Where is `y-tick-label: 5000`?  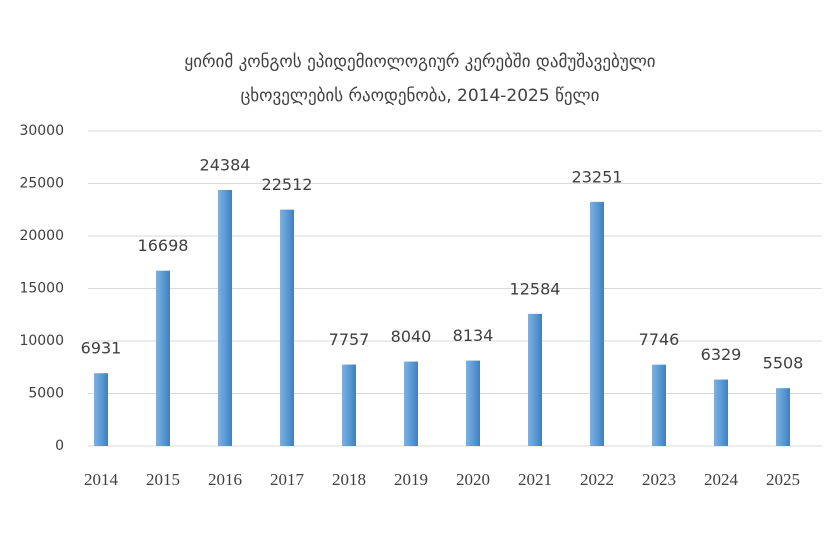 y-tick-label: 5000 is located at coordinates (46, 394).